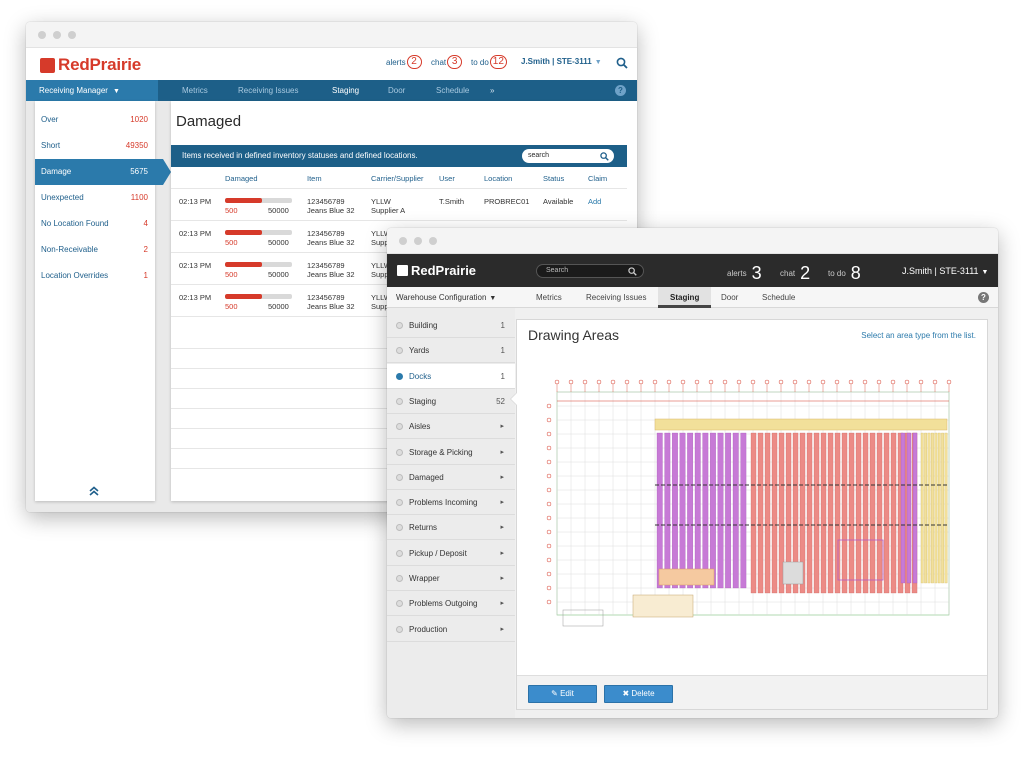 This screenshot has width=1024, height=759. I want to click on sidebar-item-damaged: Damaged ▸, so click(451, 477).